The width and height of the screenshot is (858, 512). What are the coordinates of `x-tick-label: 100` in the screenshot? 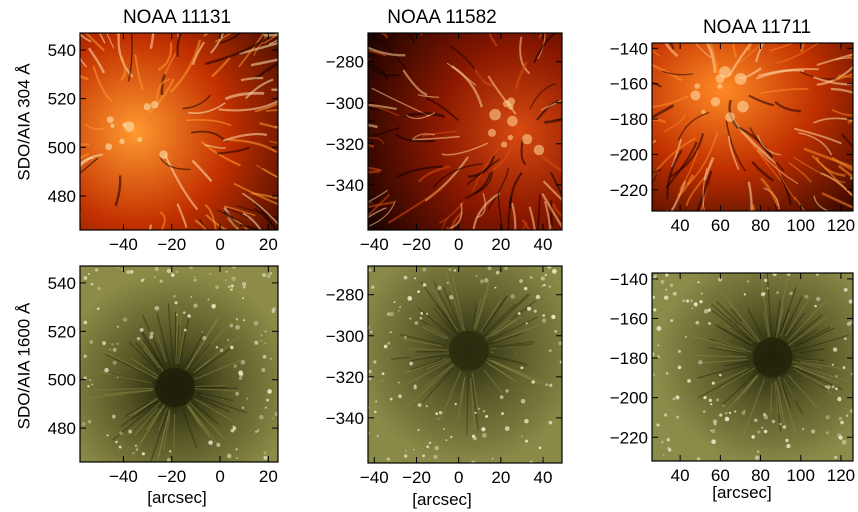 It's located at (801, 225).